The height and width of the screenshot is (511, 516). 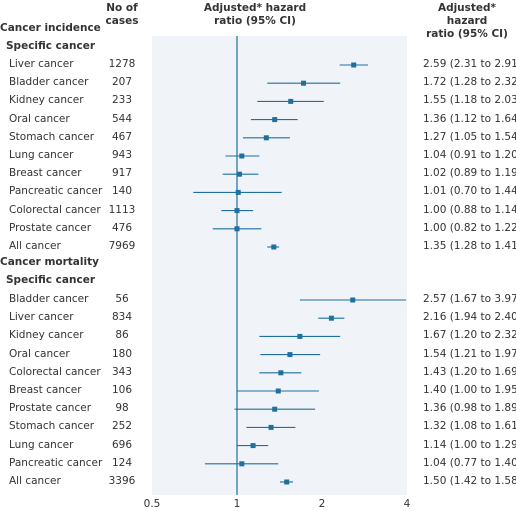 I want to click on row-ci-text: 1.67 (1.20 to 2.32), so click(x=469, y=335).